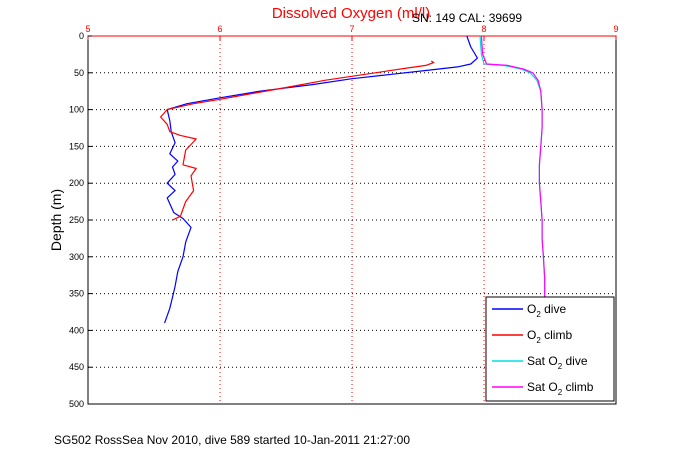  What do you see at coordinates (76, 146) in the screenshot?
I see `y-tick-label: 150` at bounding box center [76, 146].